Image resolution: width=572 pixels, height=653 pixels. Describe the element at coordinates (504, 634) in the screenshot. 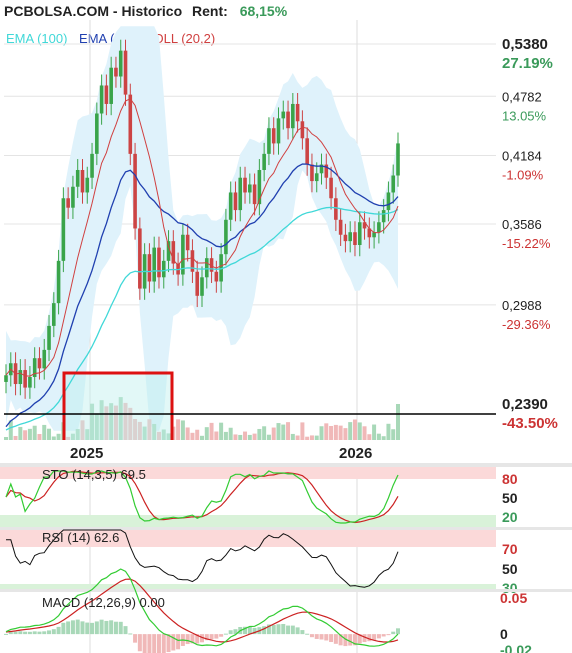

I see `macd-level-label: 0` at that location.